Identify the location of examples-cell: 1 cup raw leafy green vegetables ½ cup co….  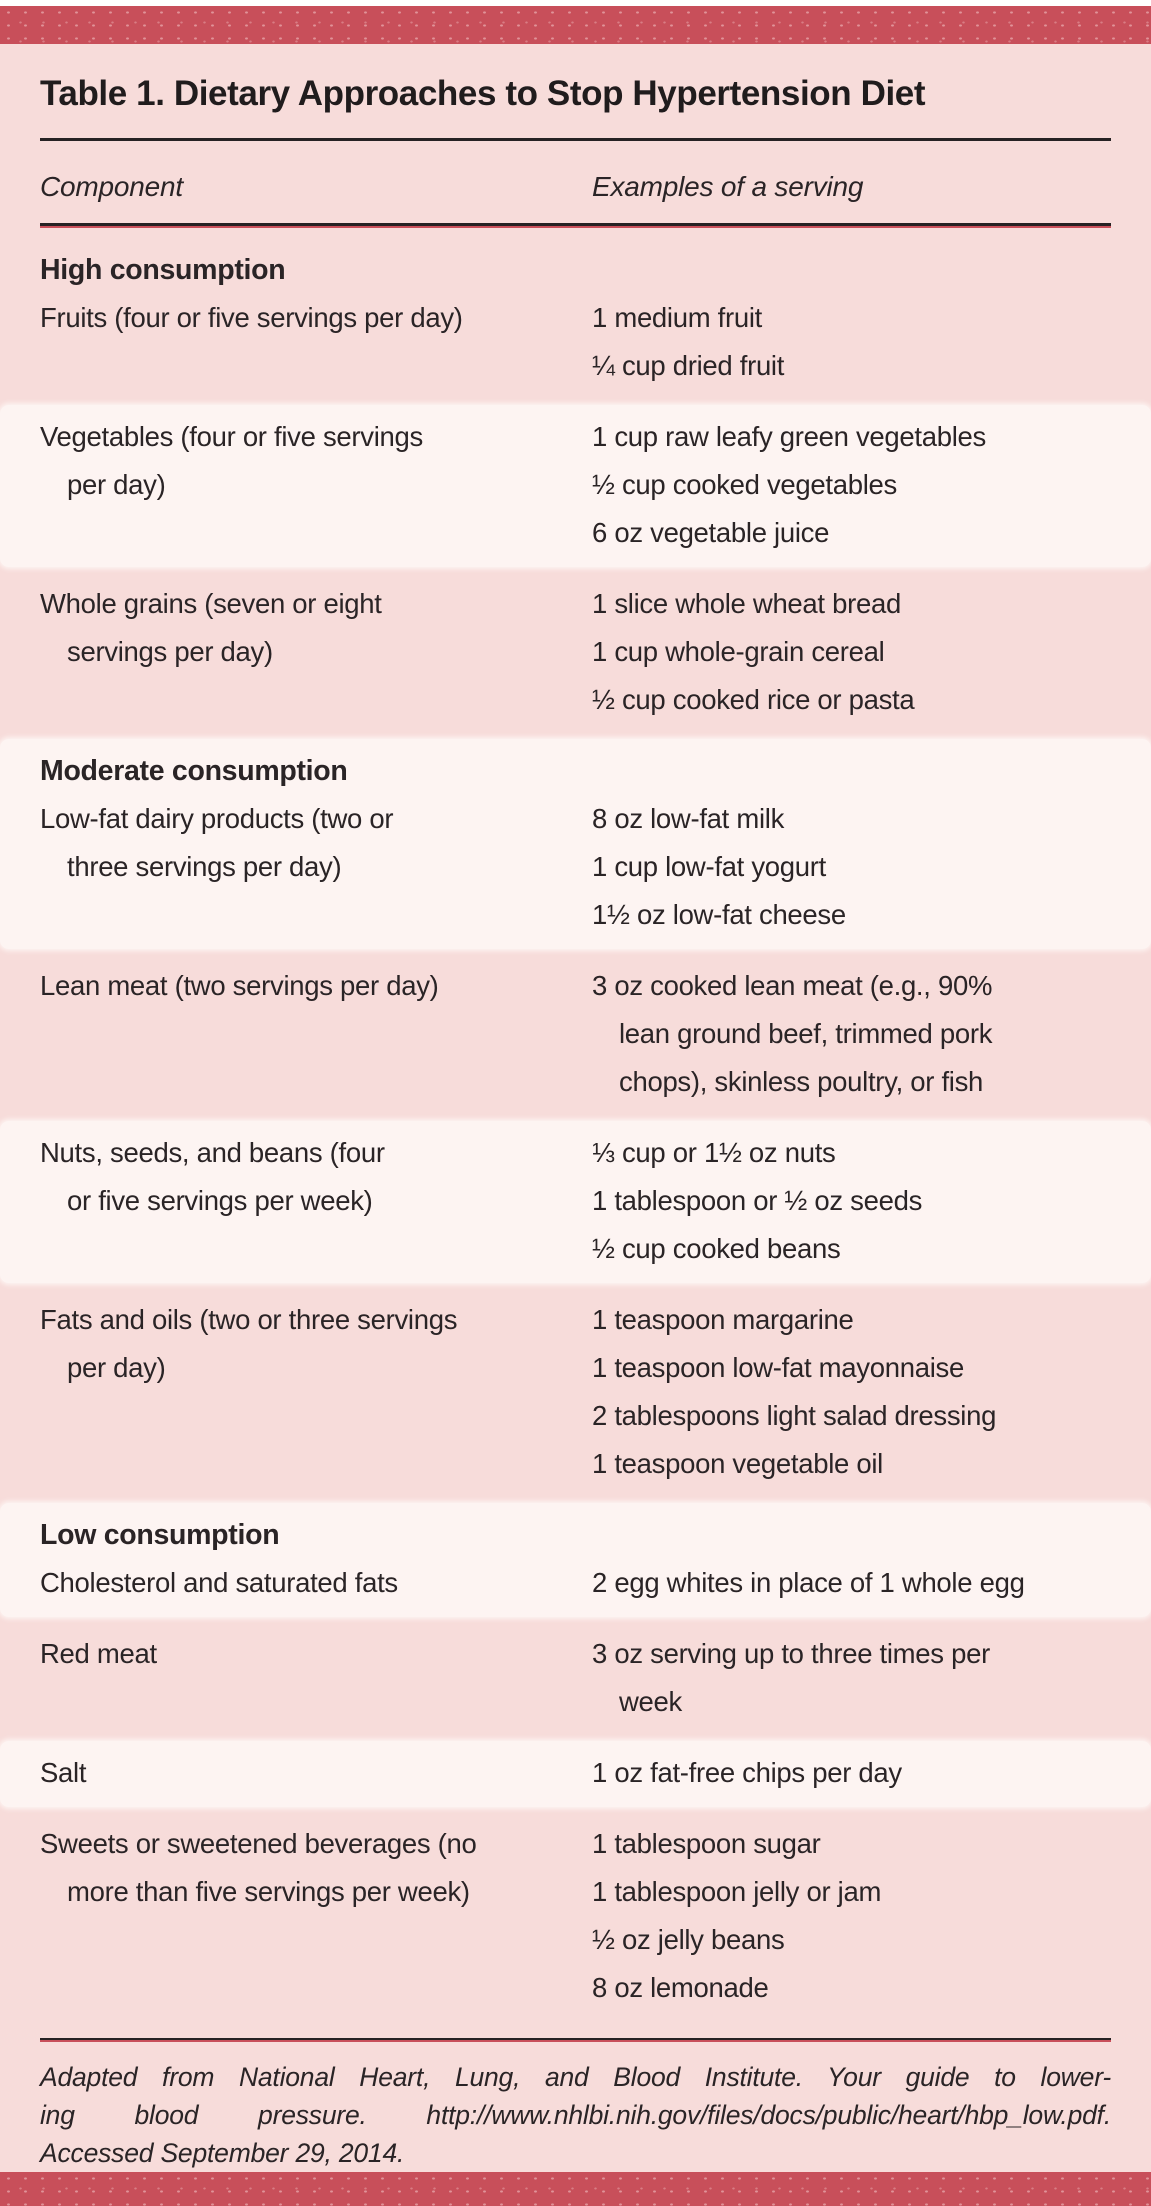
(851, 485).